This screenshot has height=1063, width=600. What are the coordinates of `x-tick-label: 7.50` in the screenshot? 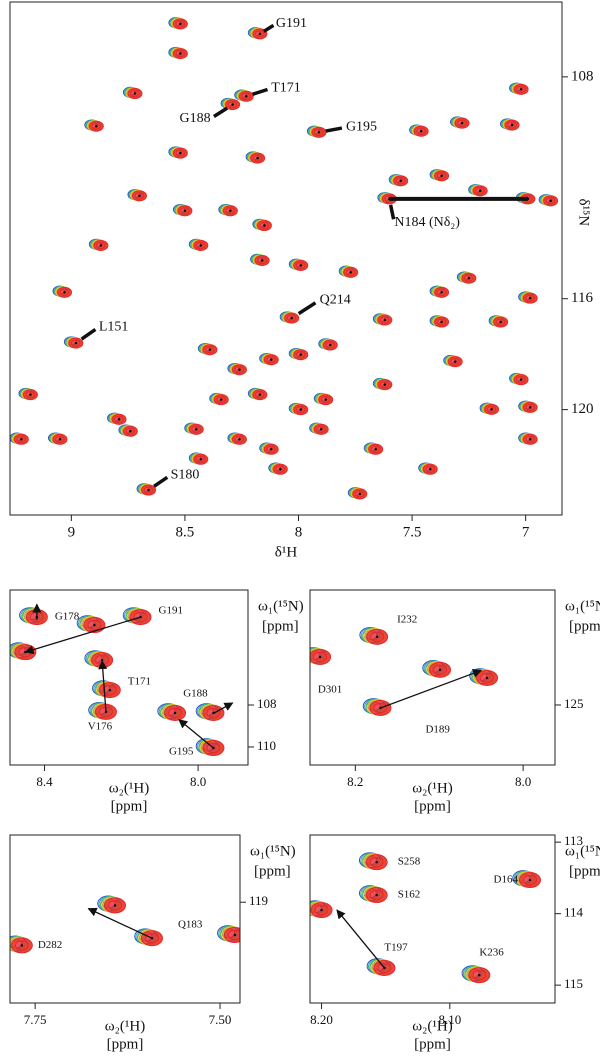 It's located at (220, 1019).